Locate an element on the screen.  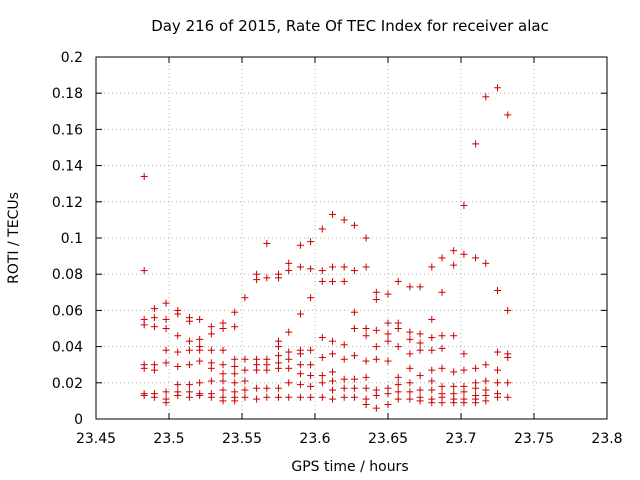
x-tick-label: 23.45 is located at coordinates (96, 439).